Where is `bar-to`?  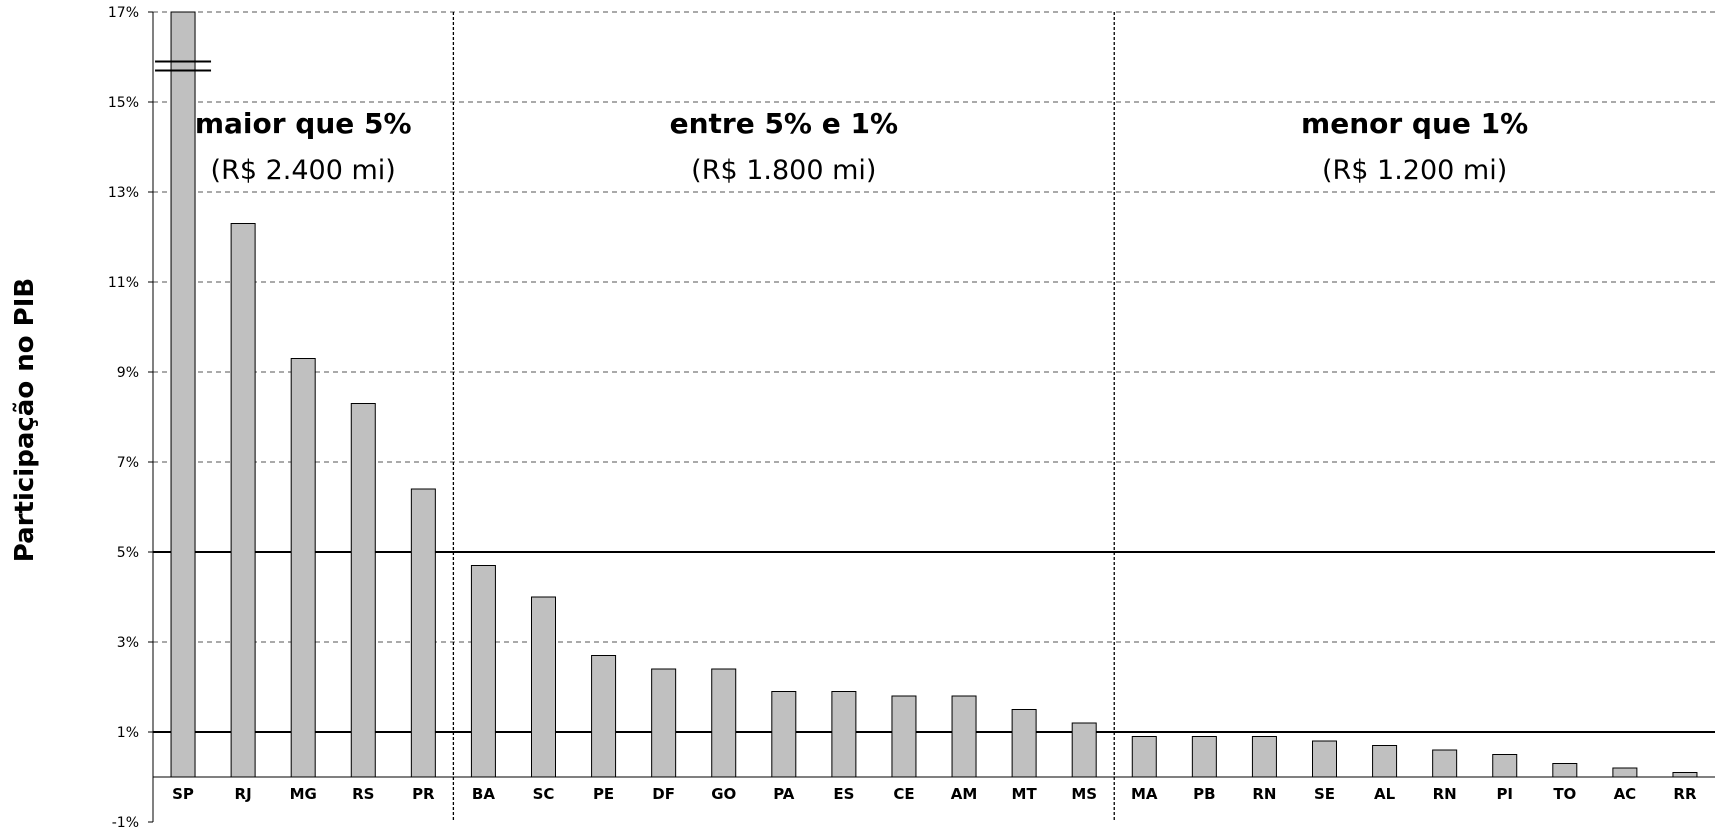
bar-to is located at coordinates (1565, 770).